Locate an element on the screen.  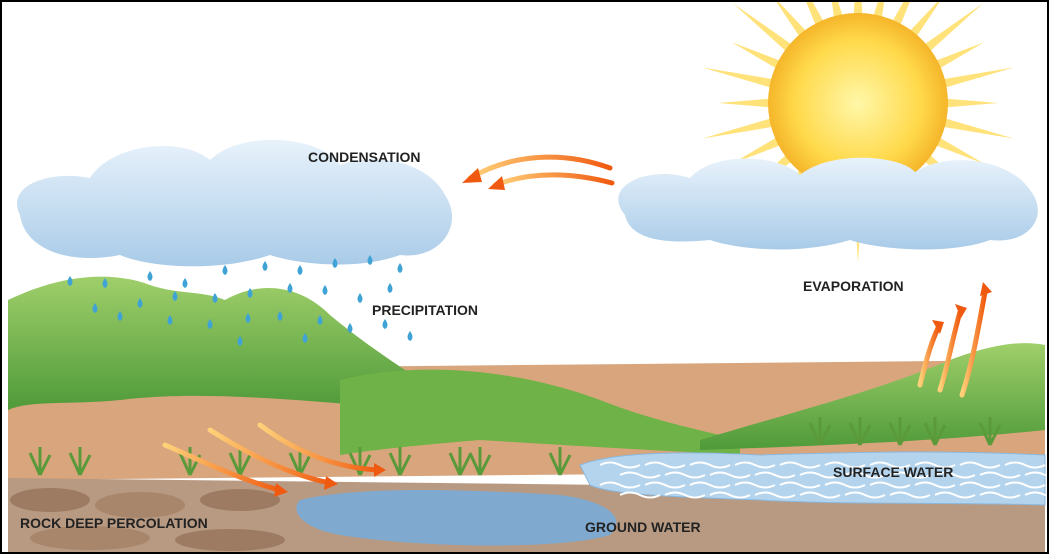
label: ROCK DEEP PERCOLATION is located at coordinates (114, 523).